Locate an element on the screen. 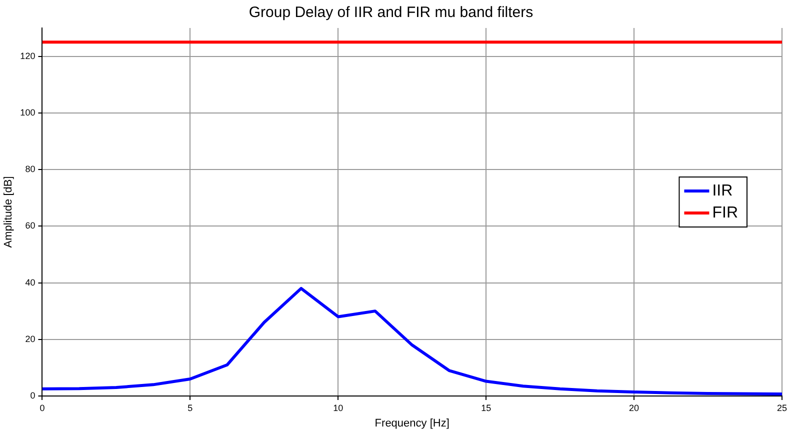 Image resolution: width=790 pixels, height=430 pixels. y-tick-label: 100 is located at coordinates (28, 112).